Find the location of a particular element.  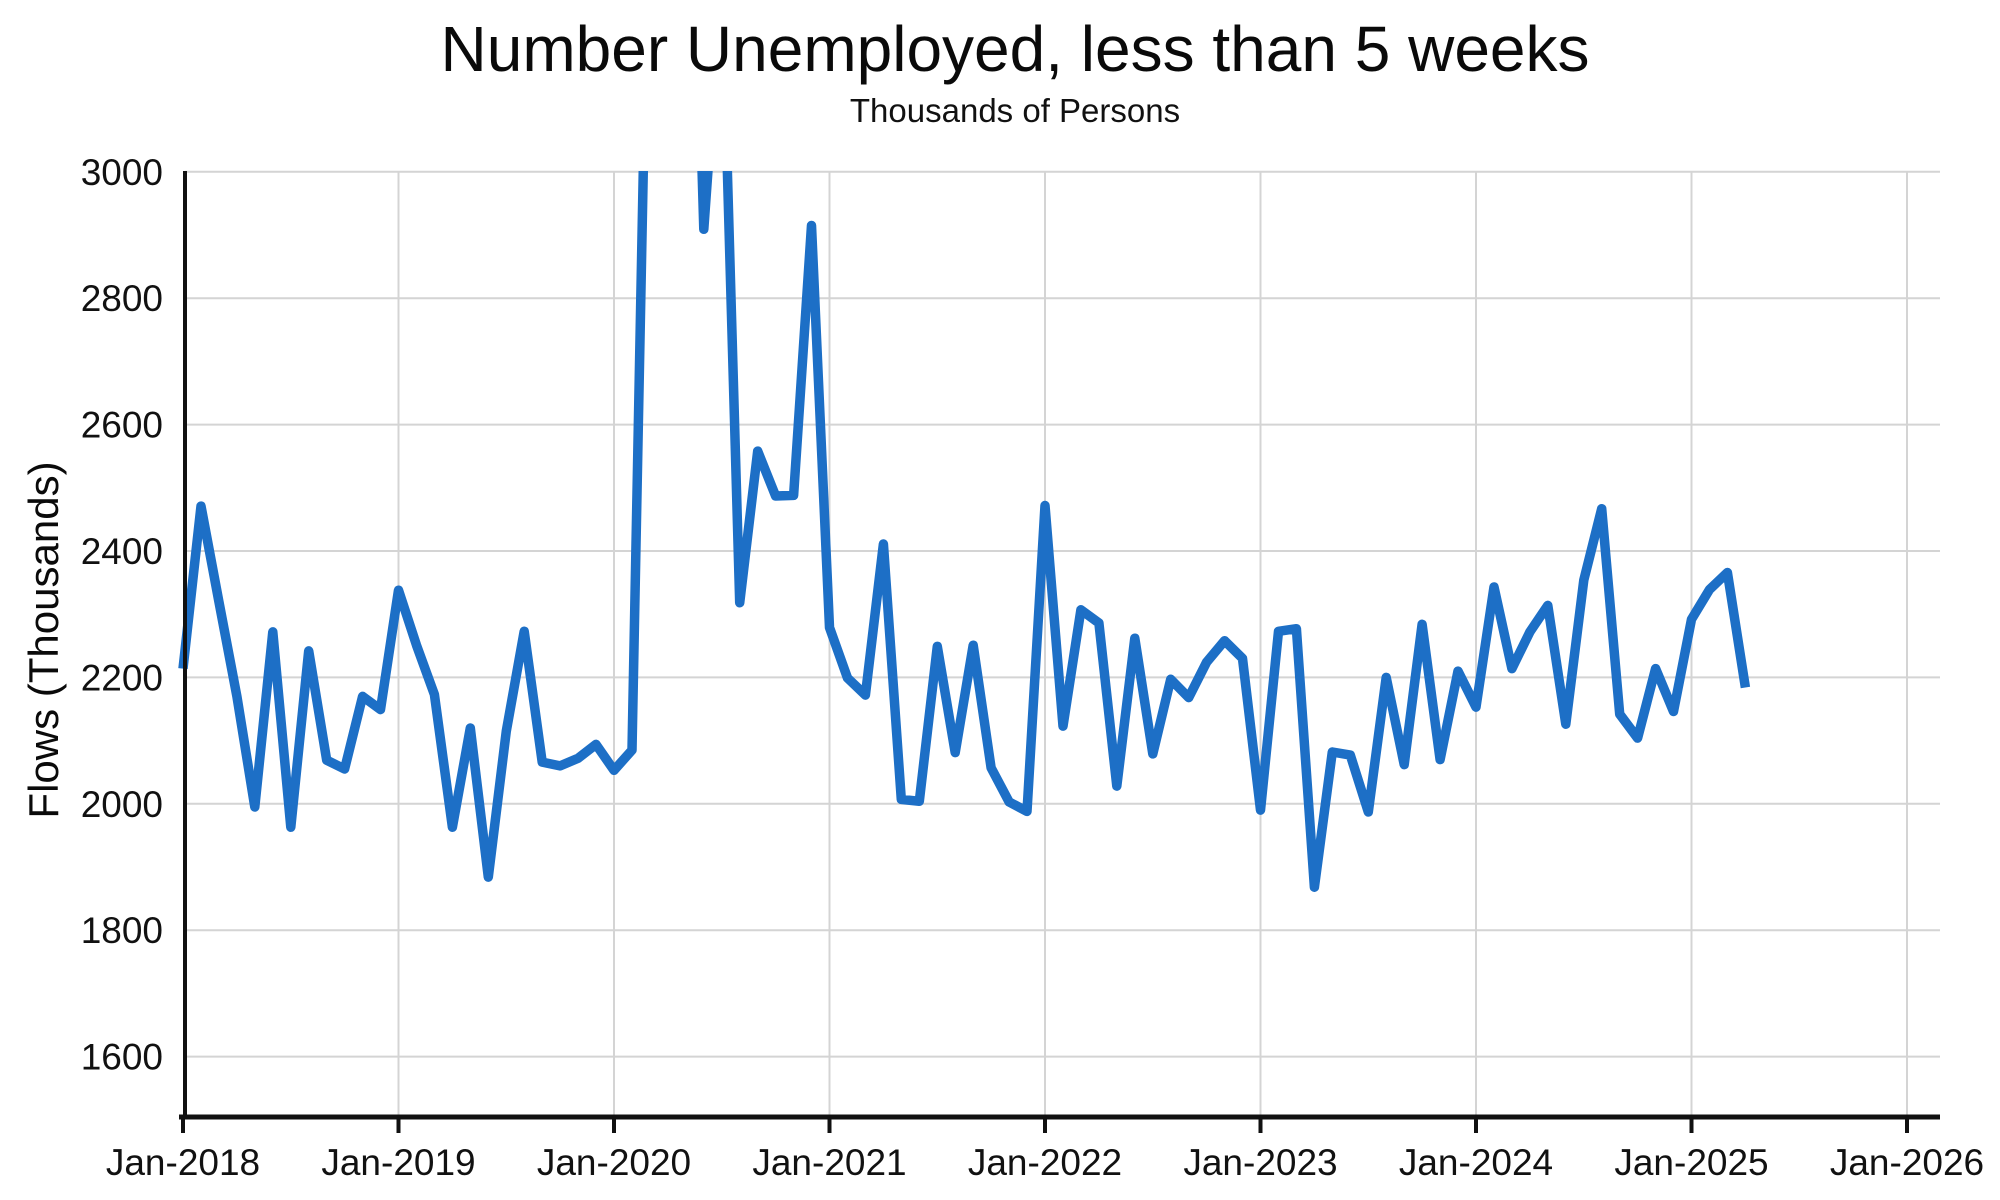

chart-subtitle: Thousands of Persons is located at coordinates (1015, 110).